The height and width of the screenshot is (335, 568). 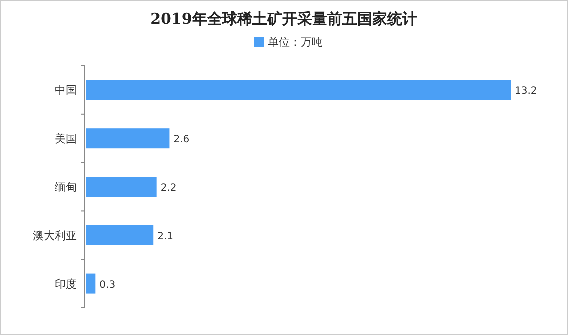 What do you see at coordinates (295, 42) in the screenshot?
I see `legend-label: 单位：万吨` at bounding box center [295, 42].